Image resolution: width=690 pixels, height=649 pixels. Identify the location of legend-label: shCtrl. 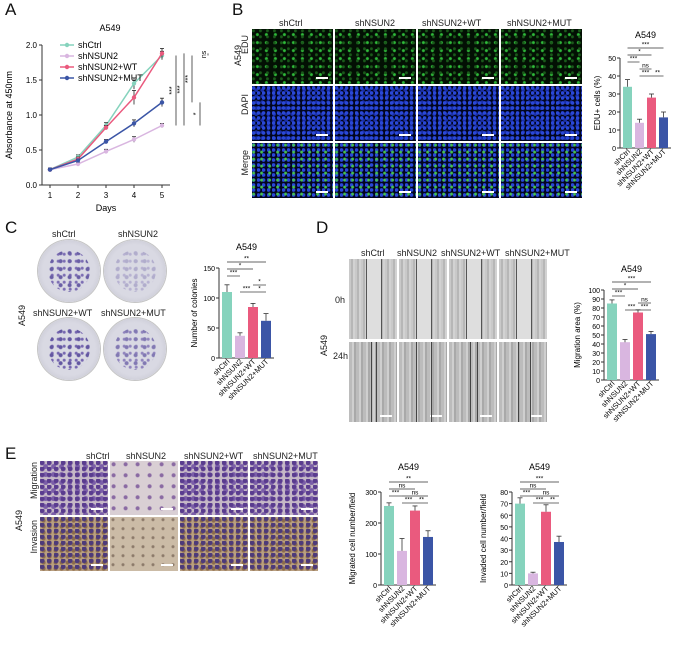
(90, 45).